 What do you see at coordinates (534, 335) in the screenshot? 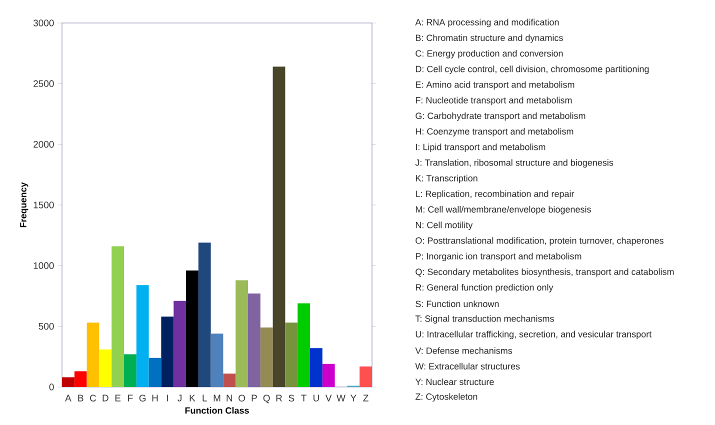
I see `text: U: Intracellular trafficking, secretion, and vesicular transport` at bounding box center [534, 335].